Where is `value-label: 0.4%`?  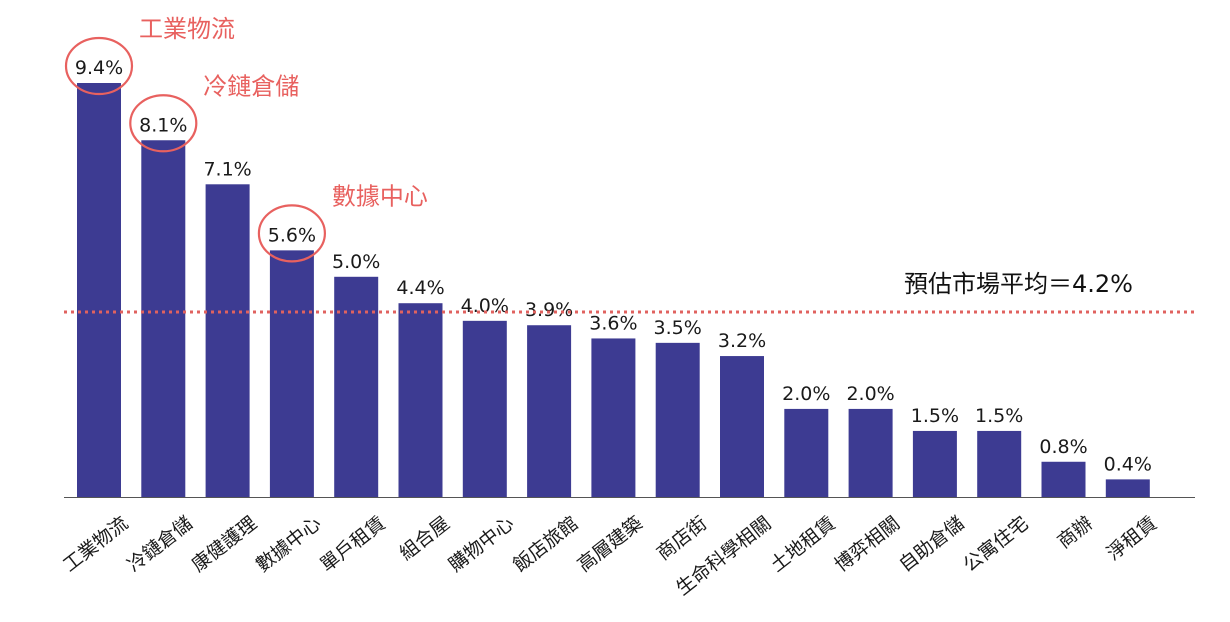 value-label: 0.4% is located at coordinates (1128, 464).